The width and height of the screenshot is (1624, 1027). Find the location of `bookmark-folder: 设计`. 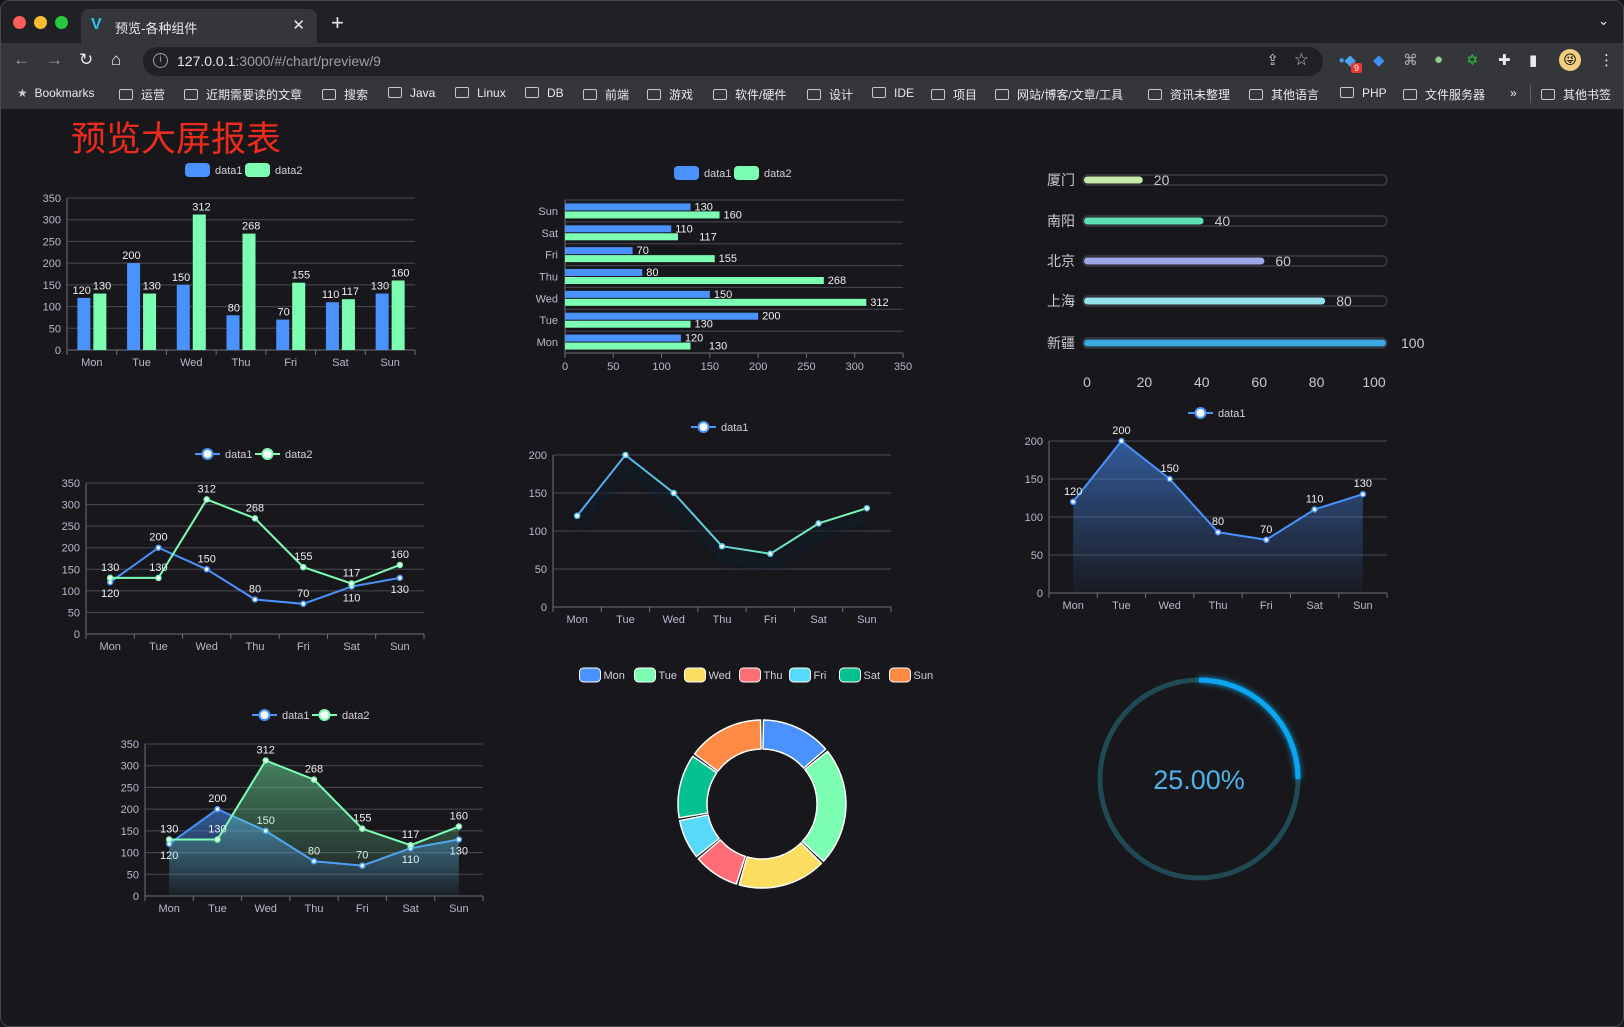

bookmark-folder: 设计 is located at coordinates (830, 94).